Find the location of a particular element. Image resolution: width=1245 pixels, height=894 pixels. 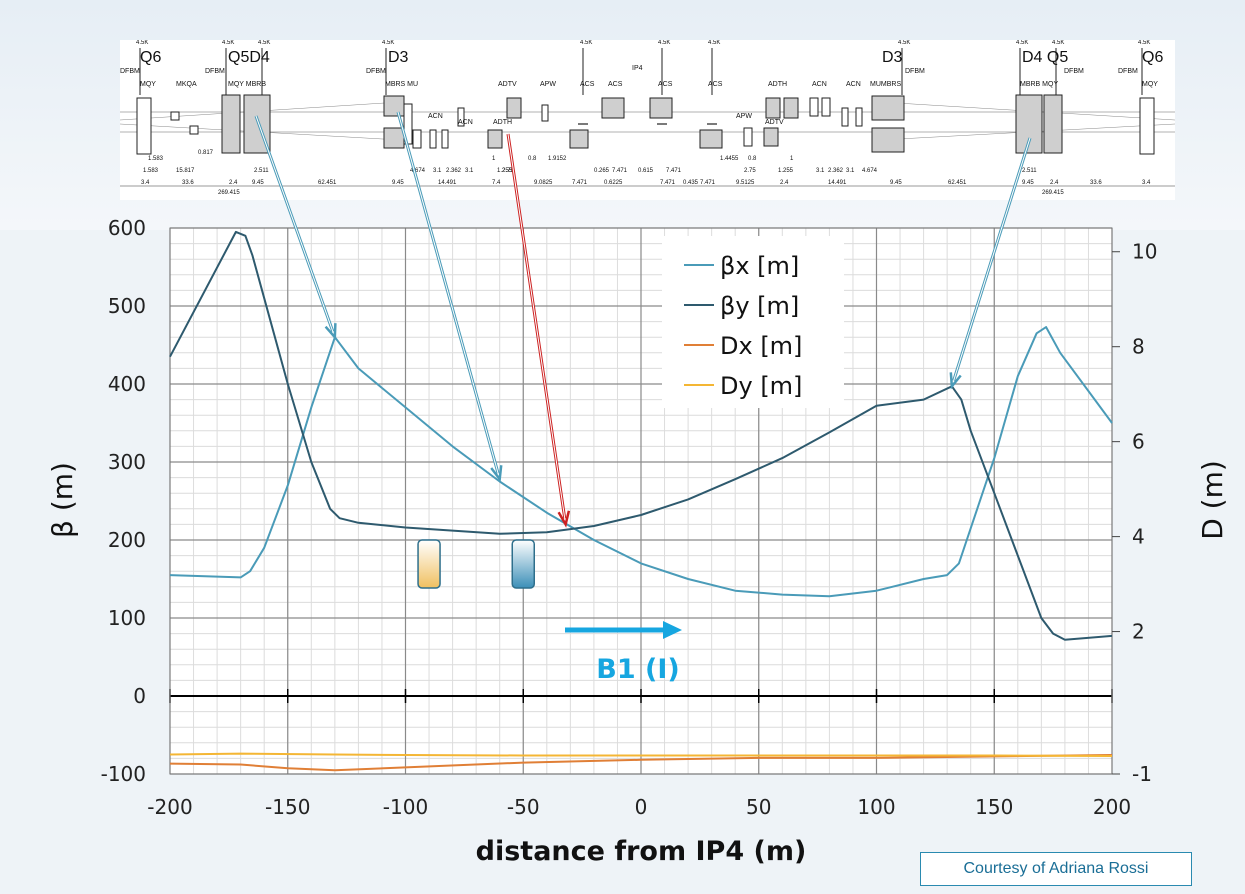

layout-label: 14.491 is located at coordinates (447, 183).